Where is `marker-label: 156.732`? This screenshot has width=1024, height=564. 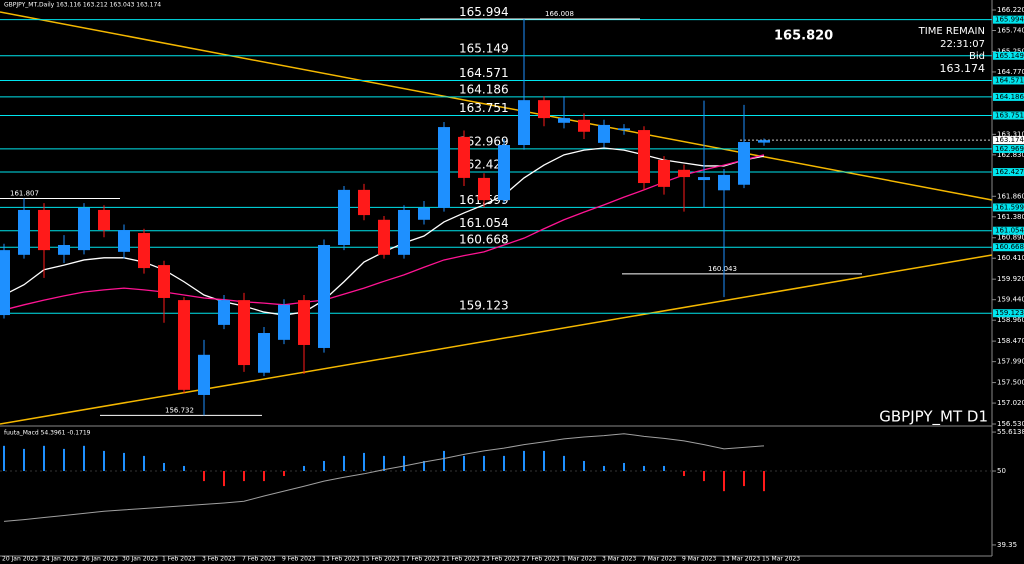 marker-label: 156.732 is located at coordinates (179, 410).